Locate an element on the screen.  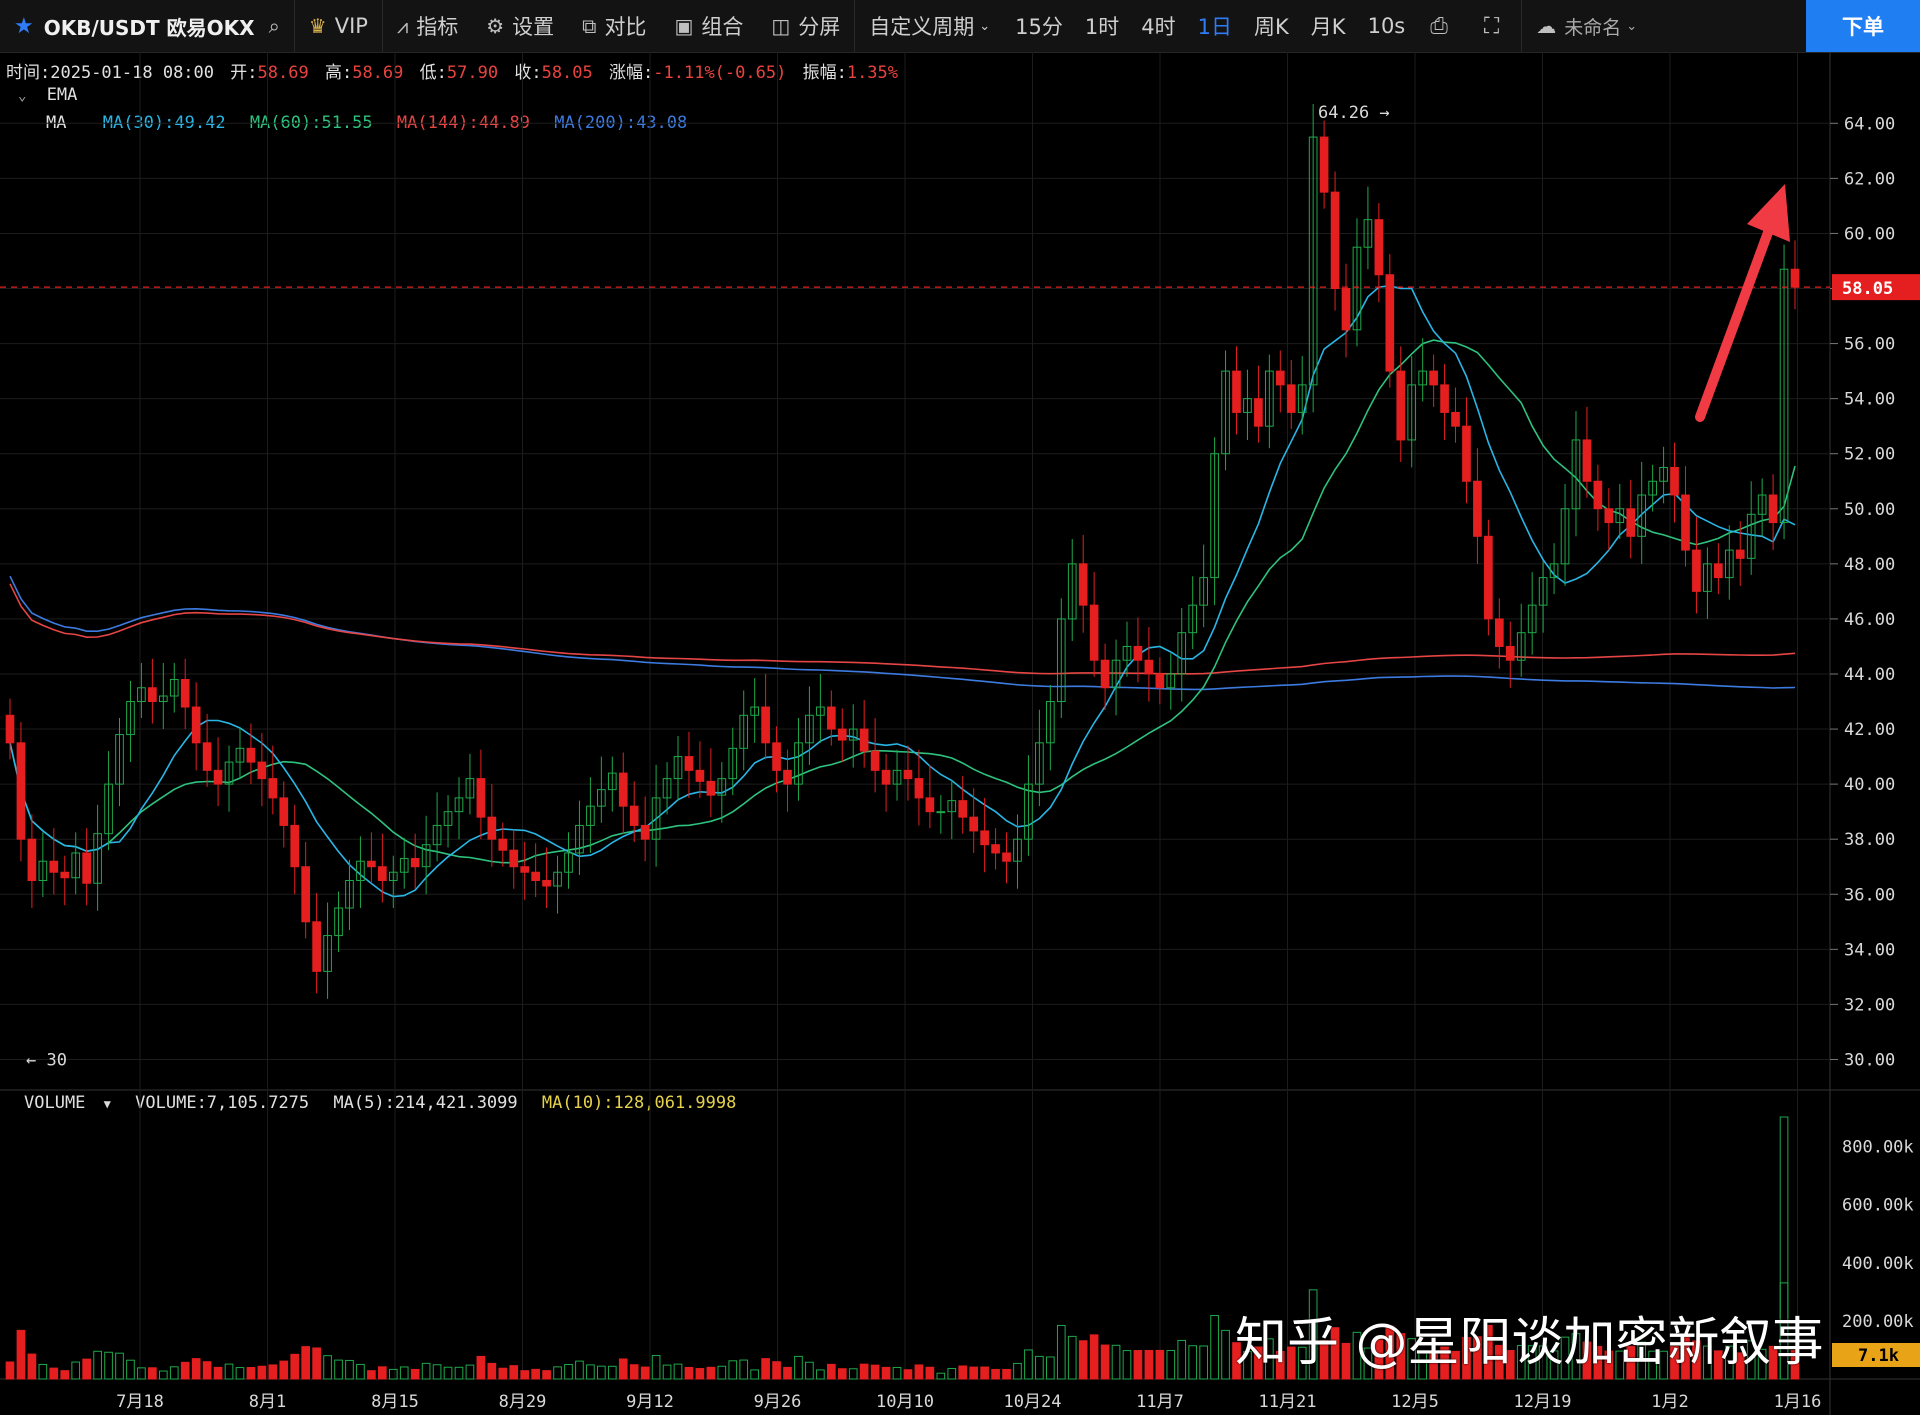
symbol-selector: ★ OKB/USDT 欧易OKX ⌕ is located at coordinates (147, 26).